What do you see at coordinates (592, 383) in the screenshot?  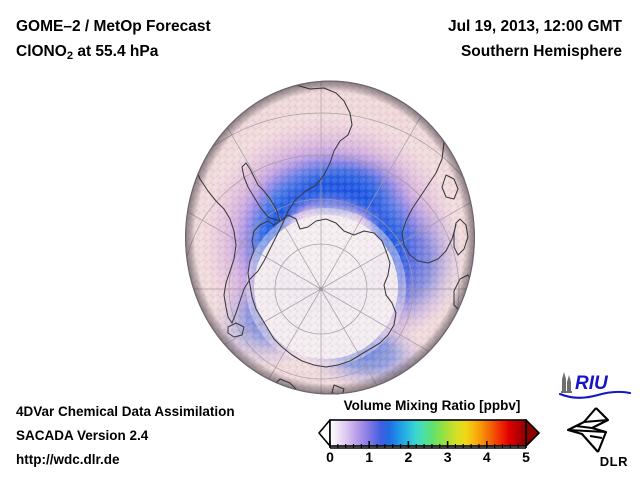 I see `riu-wordmark: RIU` at bounding box center [592, 383].